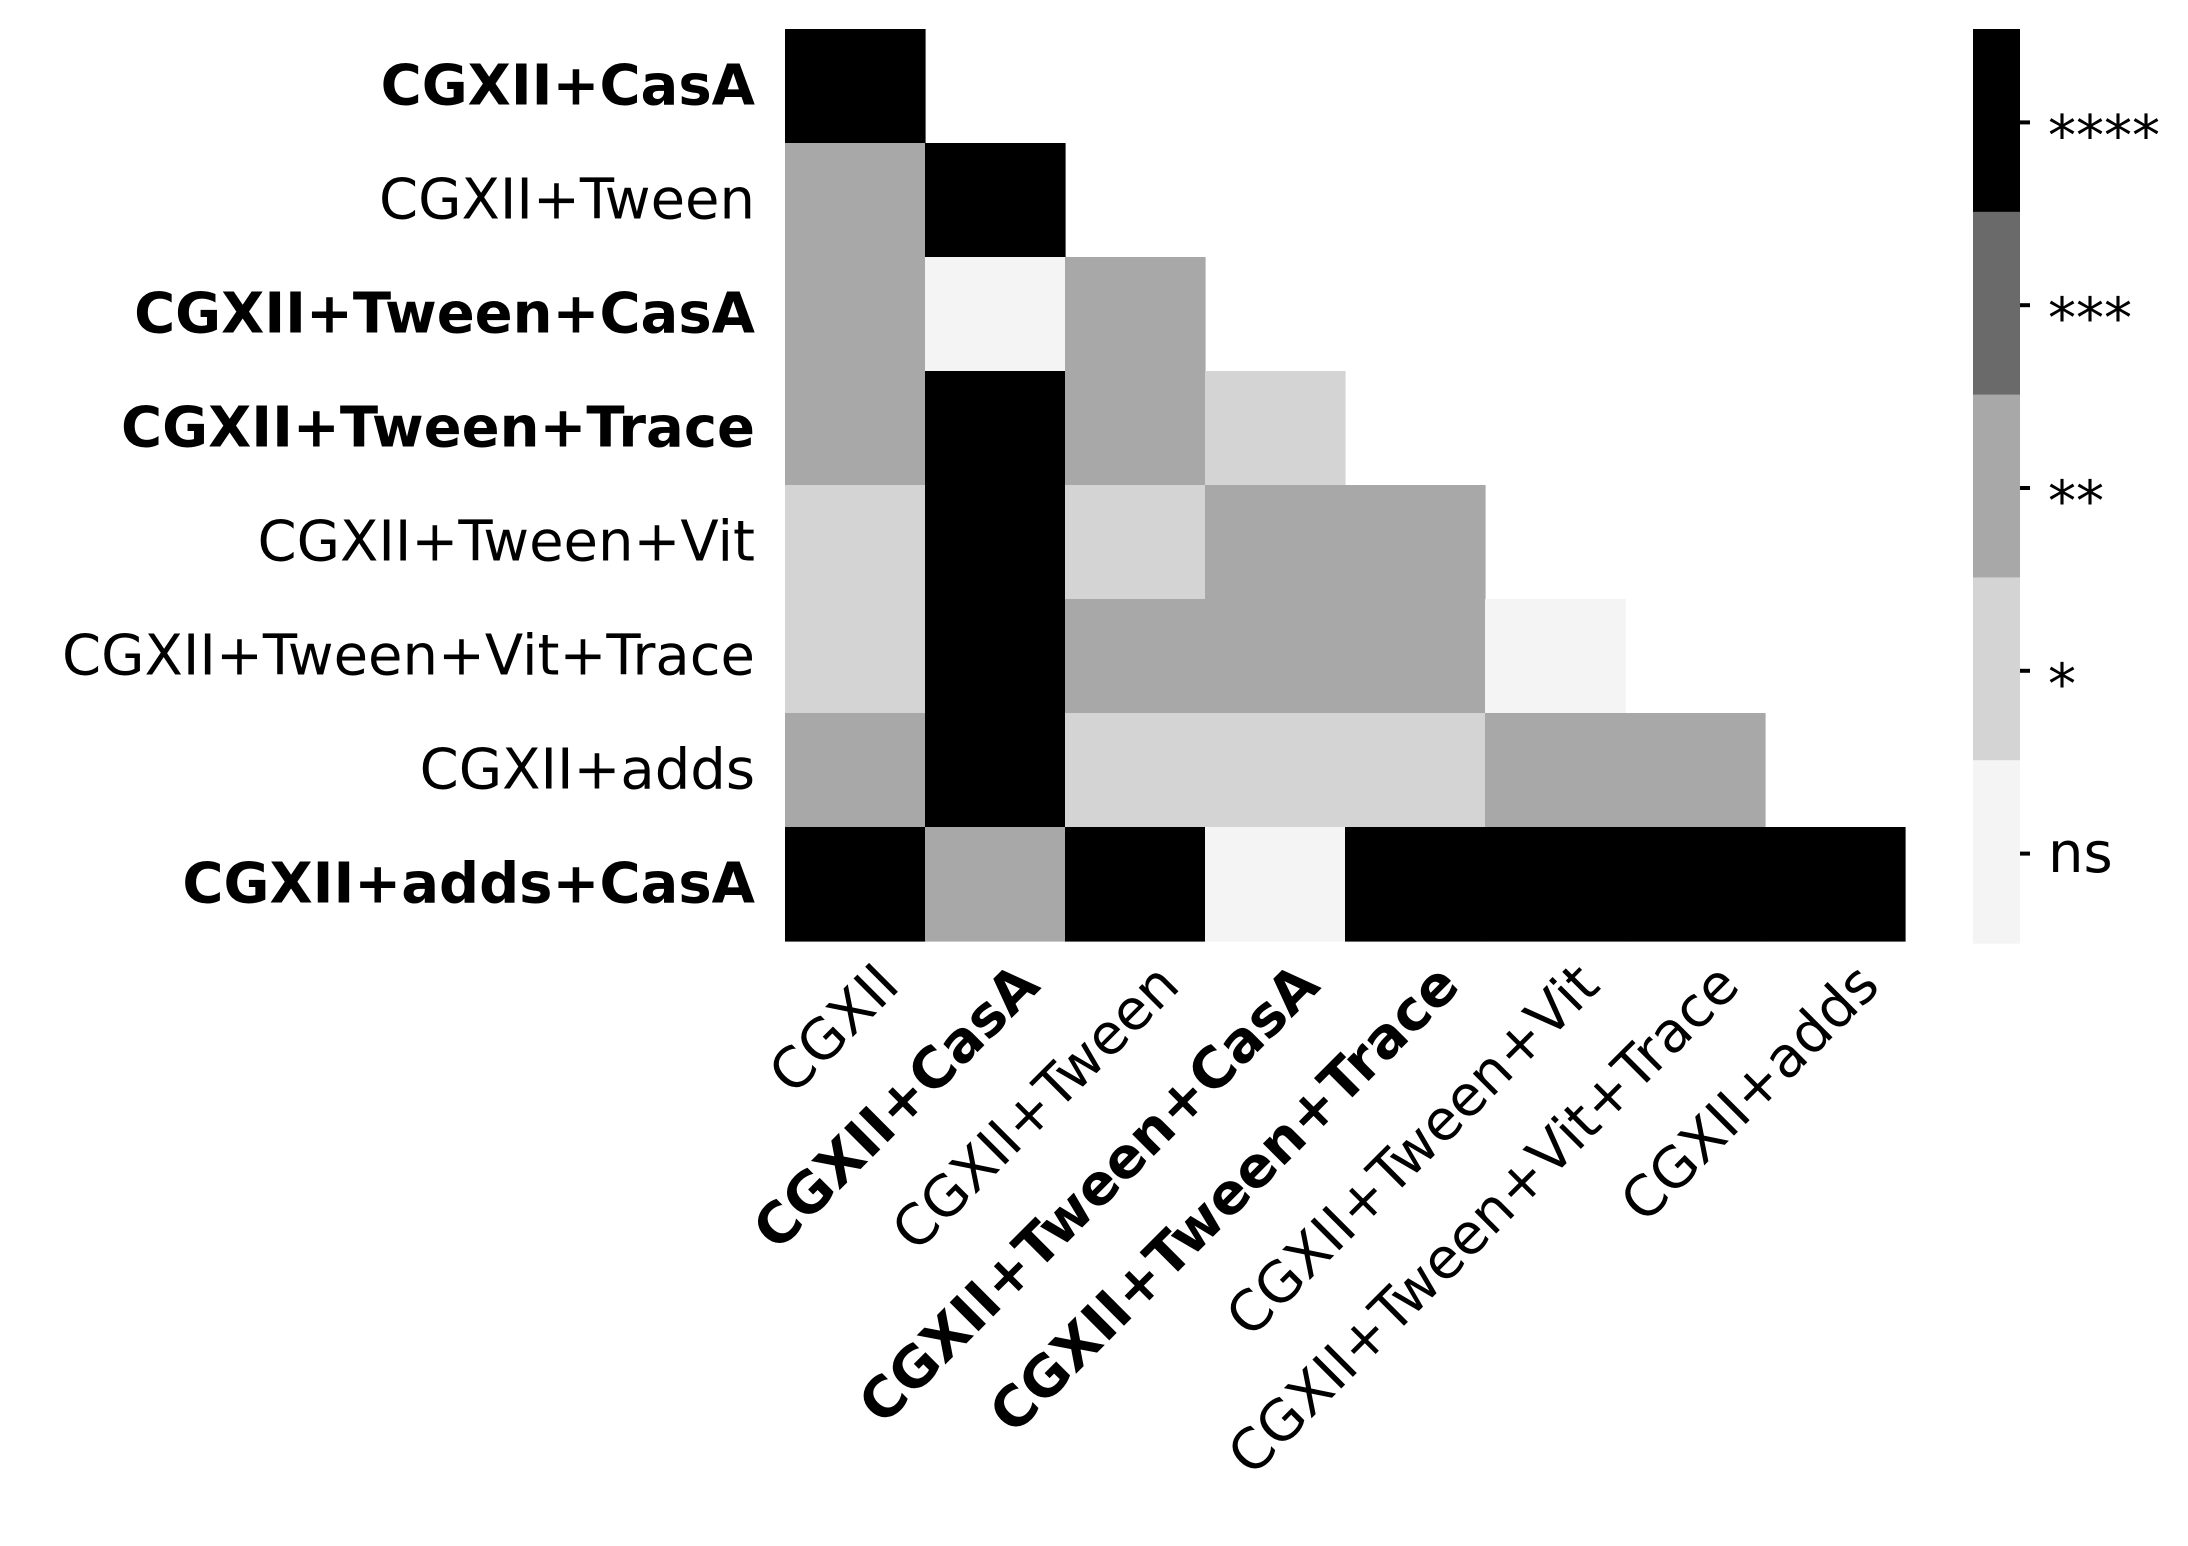  What do you see at coordinates (587, 770) in the screenshot?
I see `y-tick-label: CGXII+adds` at bounding box center [587, 770].